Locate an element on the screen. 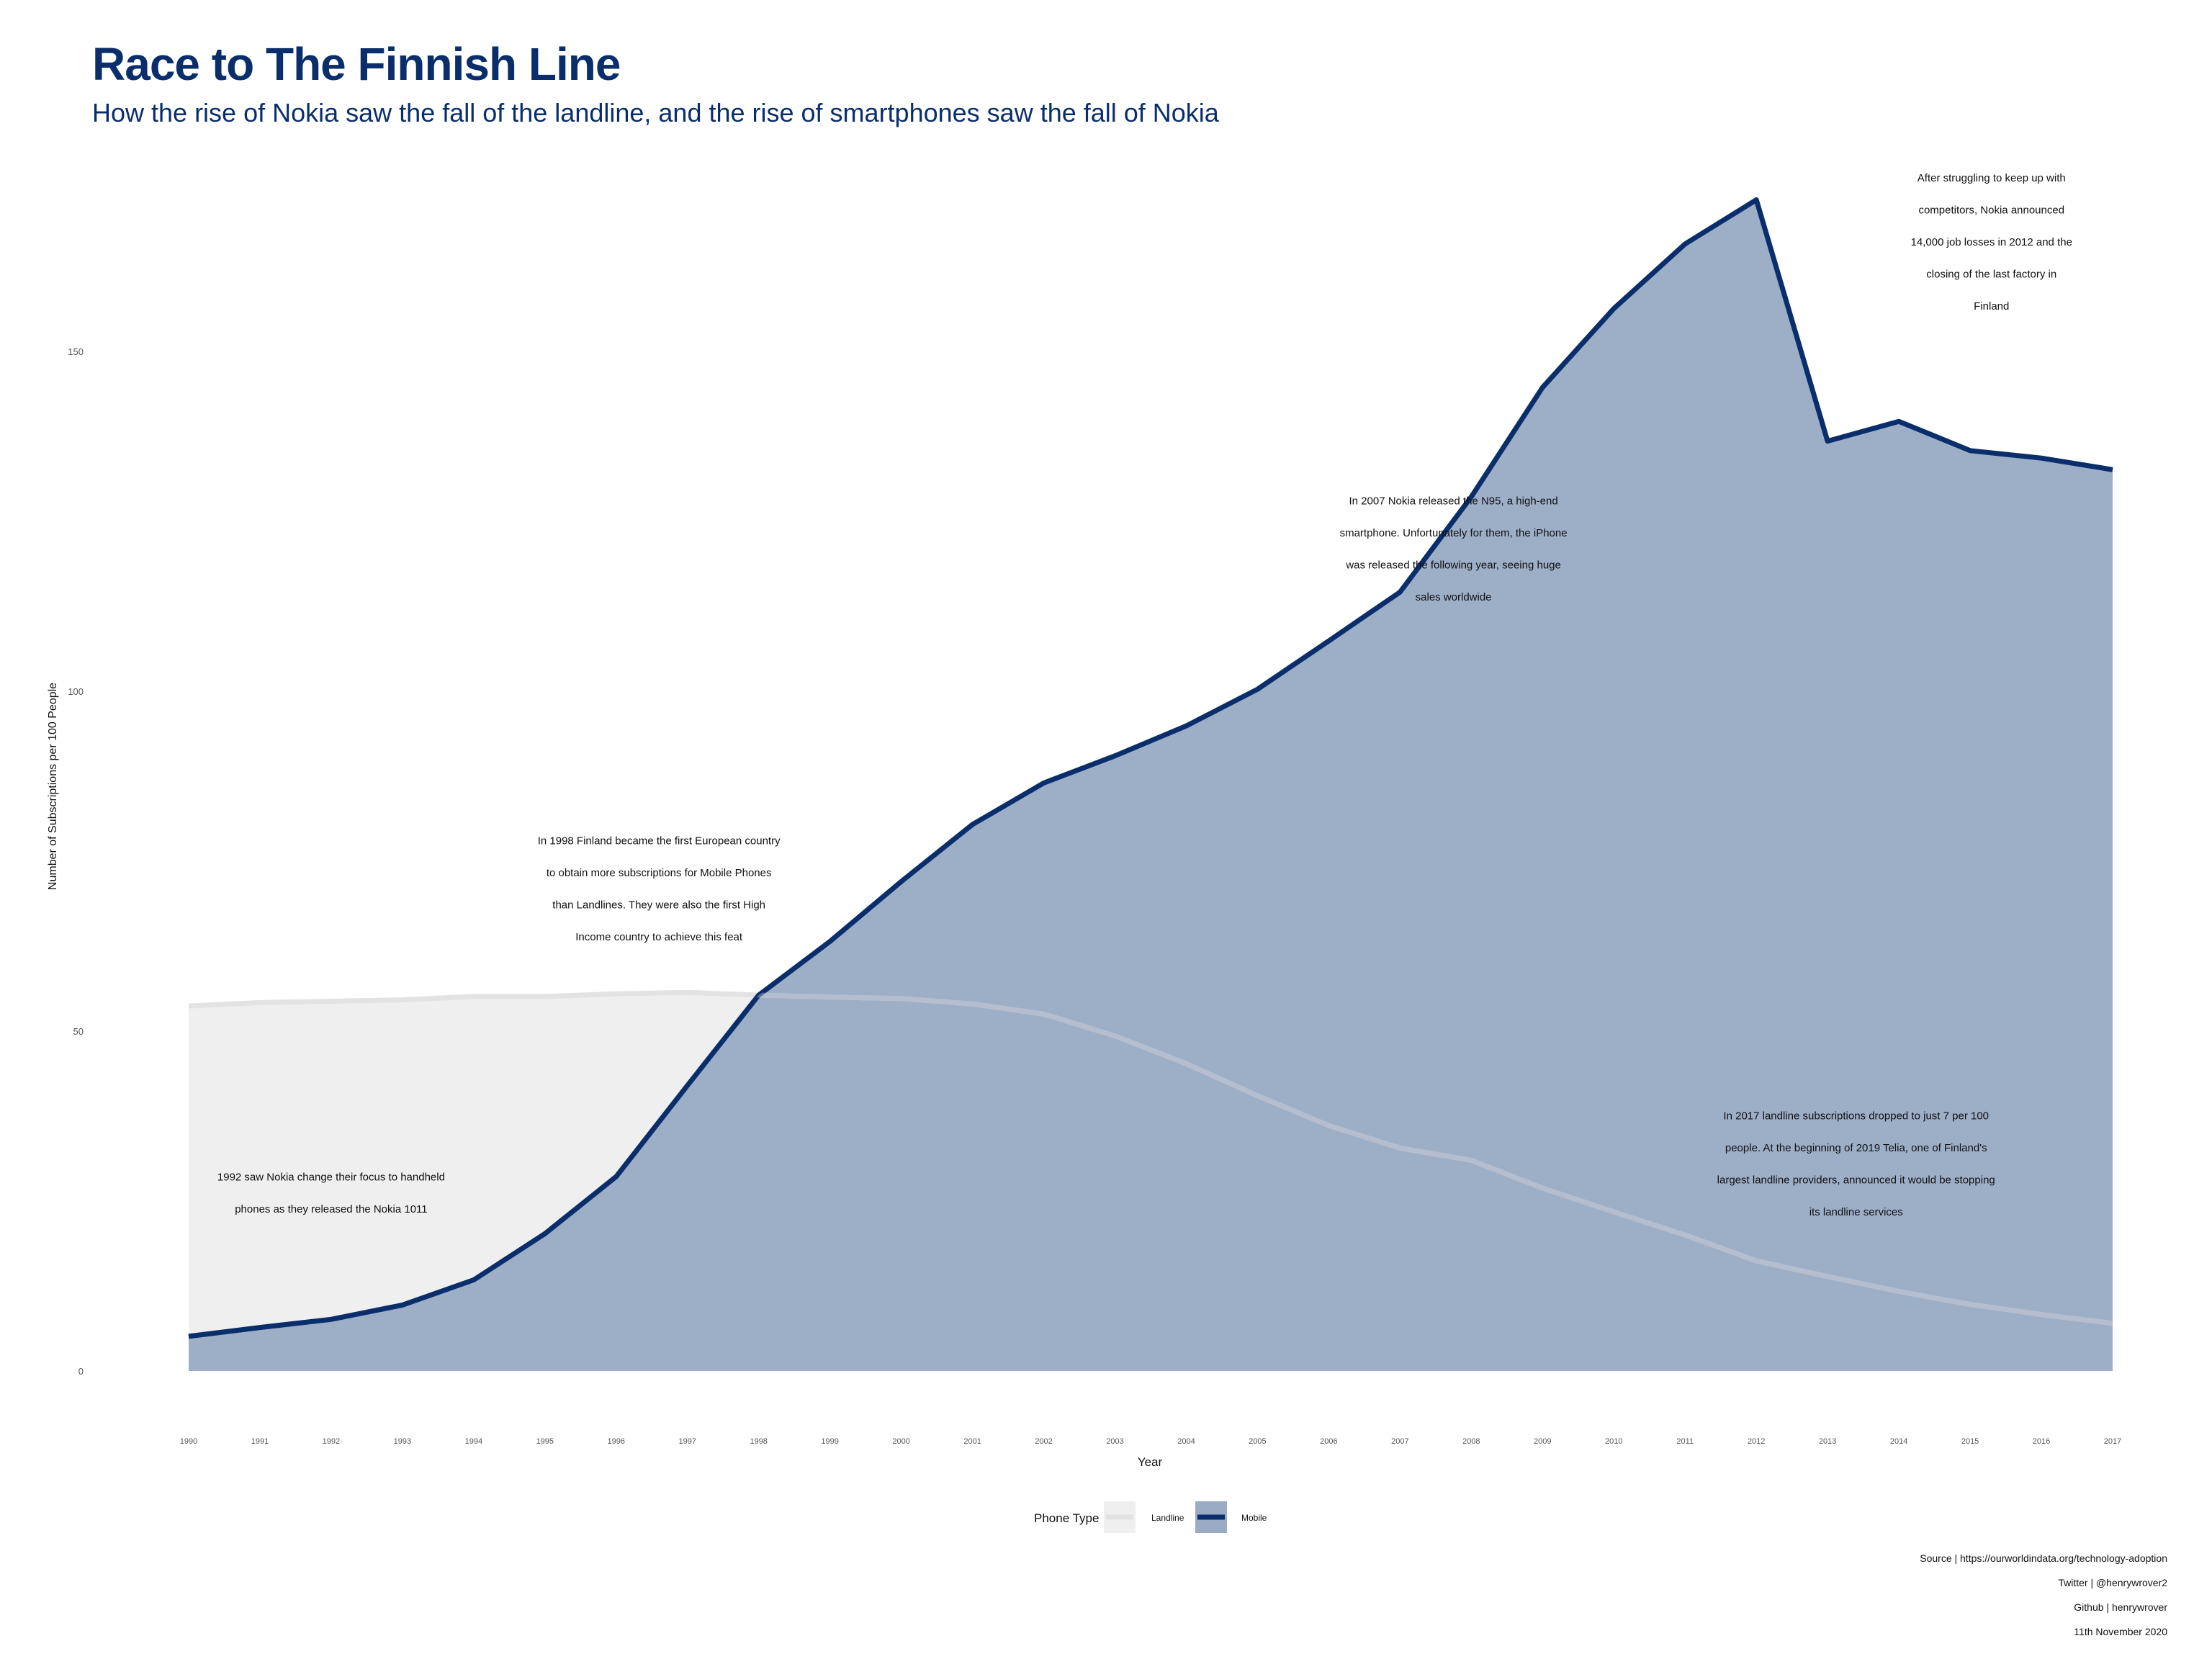  x-tick-label: 1991 is located at coordinates (260, 1442).